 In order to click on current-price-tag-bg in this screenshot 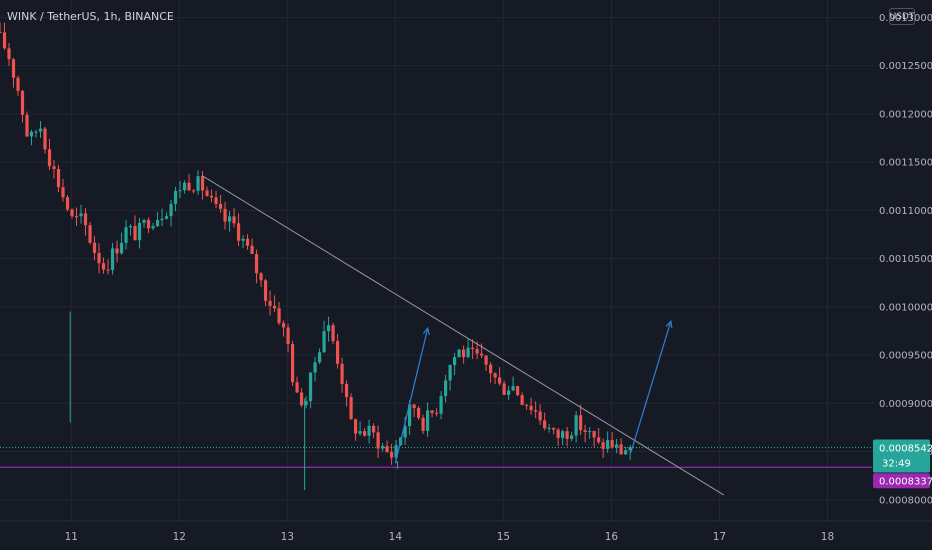, I will do `click(901, 456)`.